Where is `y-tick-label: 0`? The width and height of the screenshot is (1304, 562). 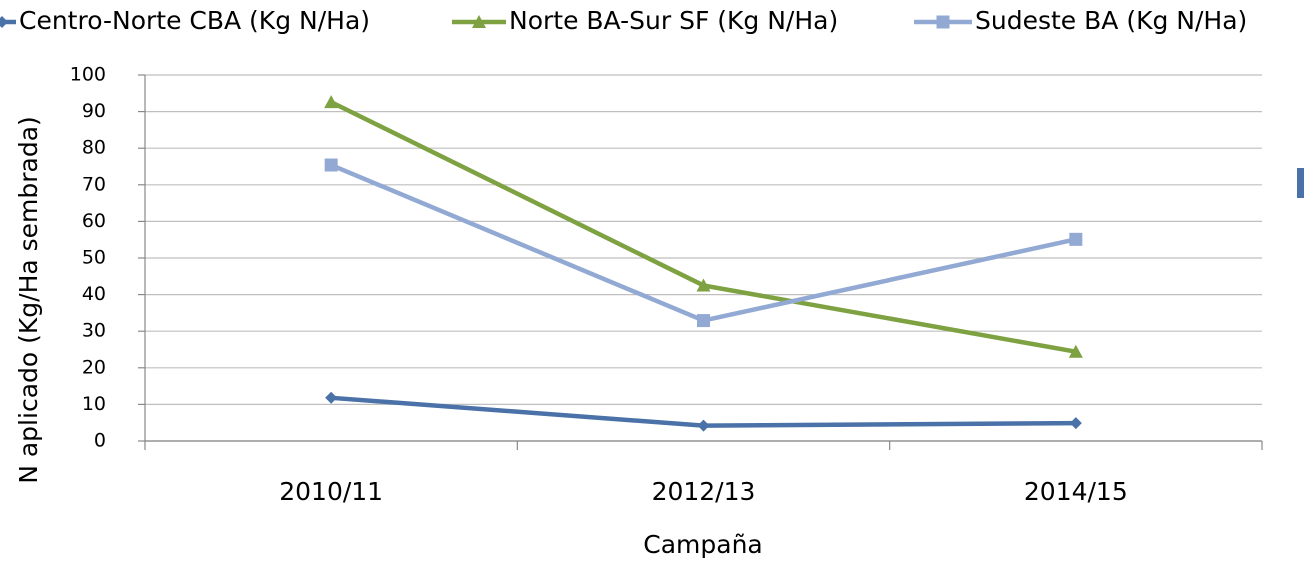
y-tick-label: 0 is located at coordinates (100, 441).